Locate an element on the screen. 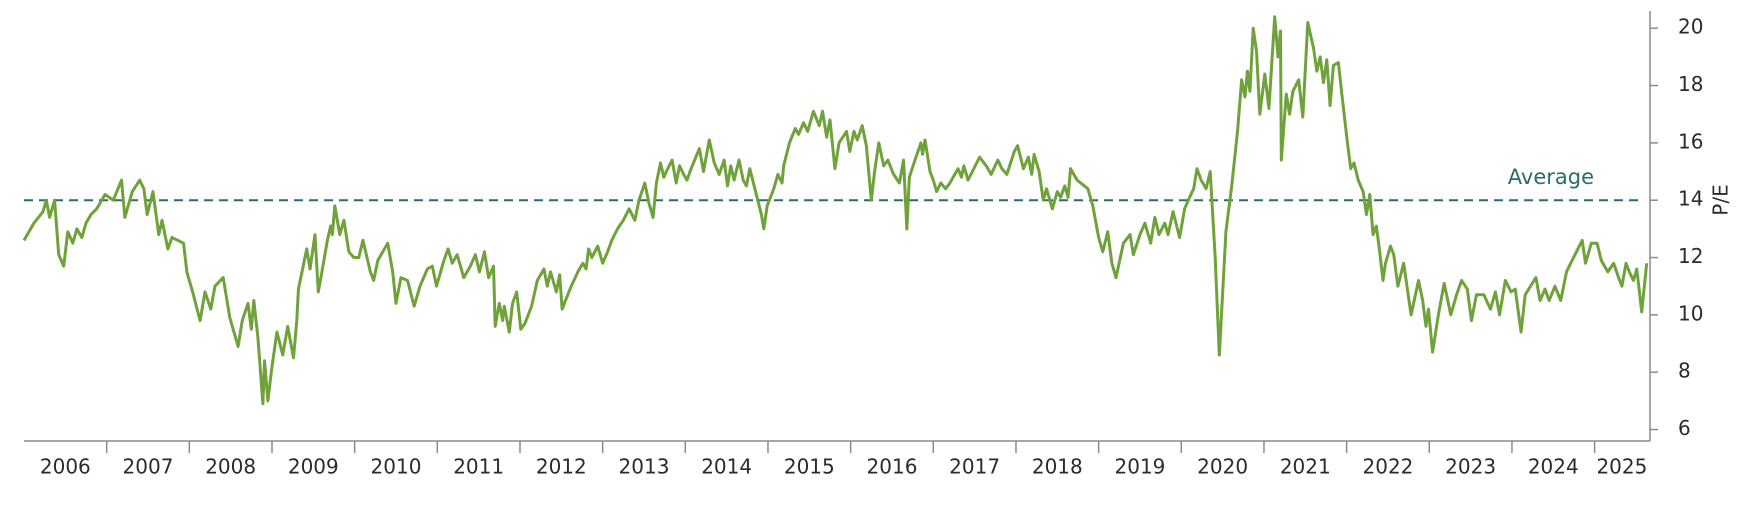 This screenshot has height=511, width=1753. x-tick-label: 2022 is located at coordinates (1388, 467).